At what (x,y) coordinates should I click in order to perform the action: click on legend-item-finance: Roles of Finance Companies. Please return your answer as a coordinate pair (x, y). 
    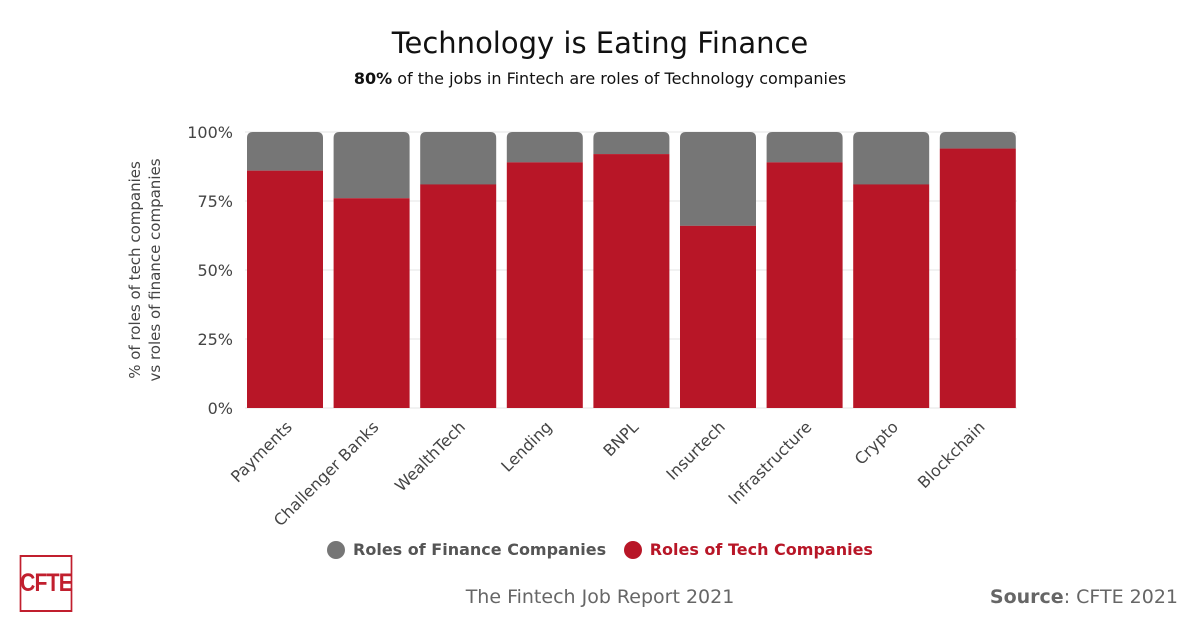
    Looking at the image, I should click on (466, 549).